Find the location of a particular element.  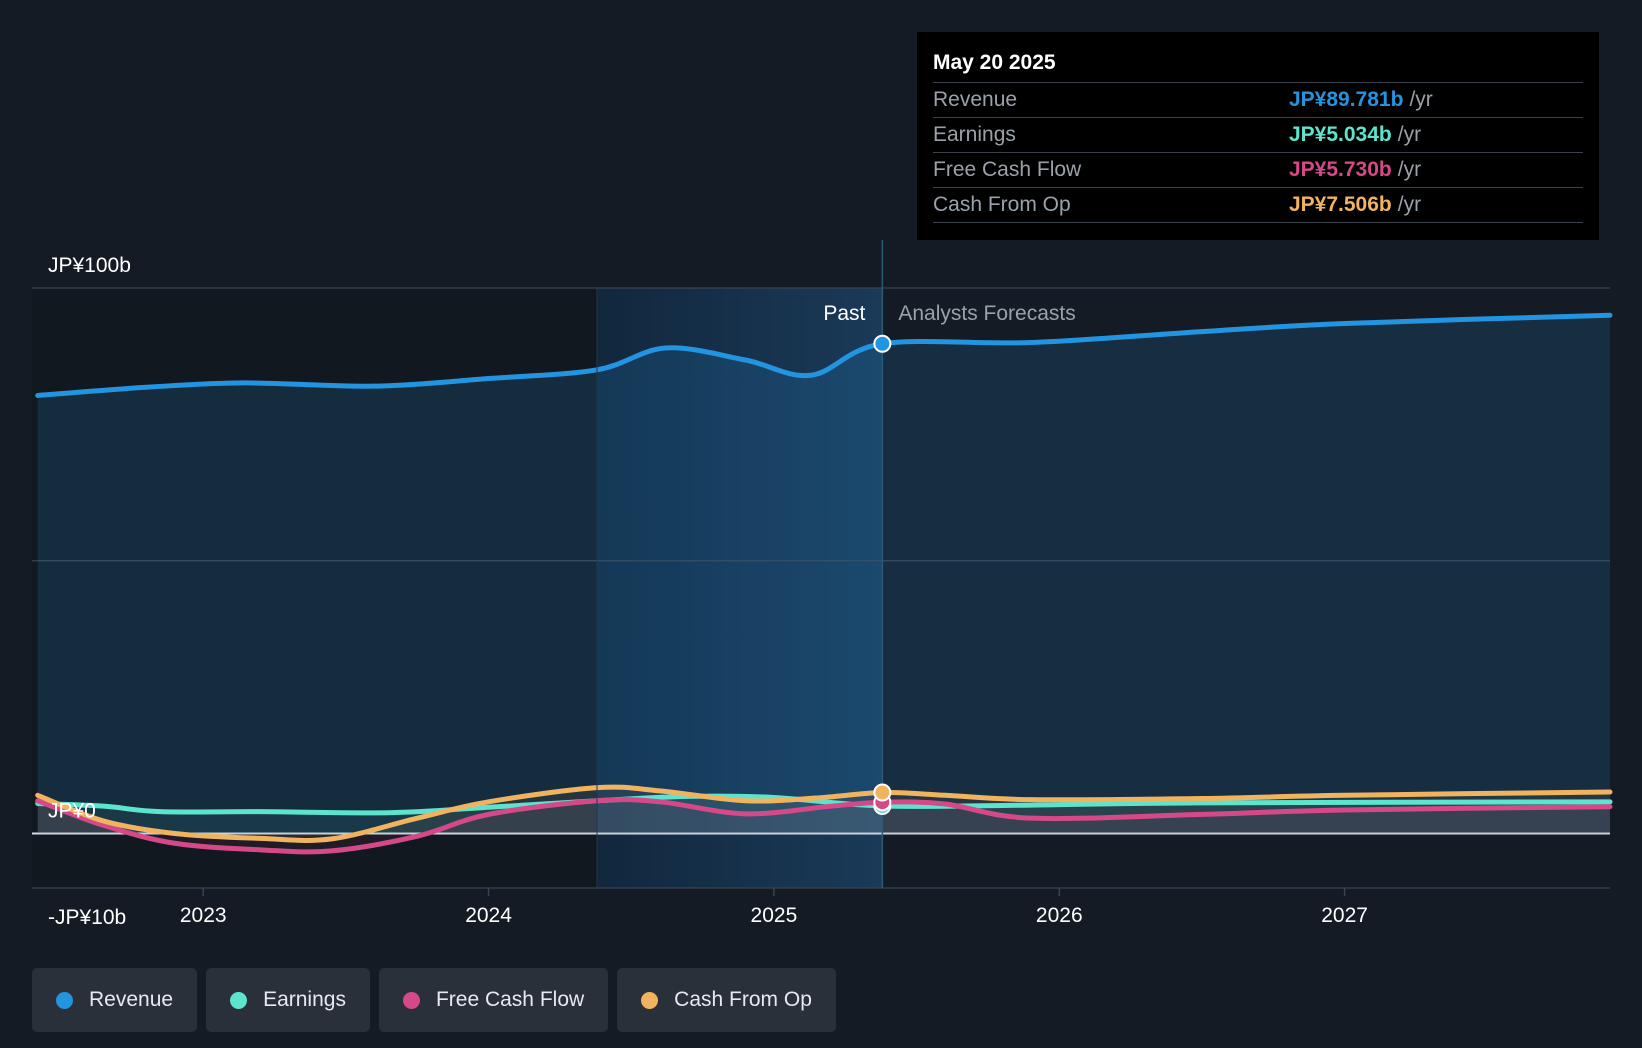

legend-label: Cash From Op is located at coordinates (743, 999).